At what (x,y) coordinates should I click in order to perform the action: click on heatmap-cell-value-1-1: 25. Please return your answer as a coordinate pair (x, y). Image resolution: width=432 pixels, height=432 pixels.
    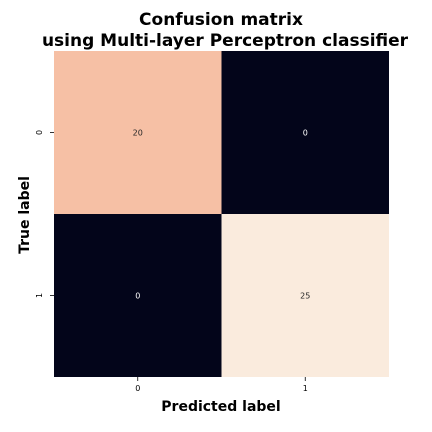
    Looking at the image, I should click on (305, 296).